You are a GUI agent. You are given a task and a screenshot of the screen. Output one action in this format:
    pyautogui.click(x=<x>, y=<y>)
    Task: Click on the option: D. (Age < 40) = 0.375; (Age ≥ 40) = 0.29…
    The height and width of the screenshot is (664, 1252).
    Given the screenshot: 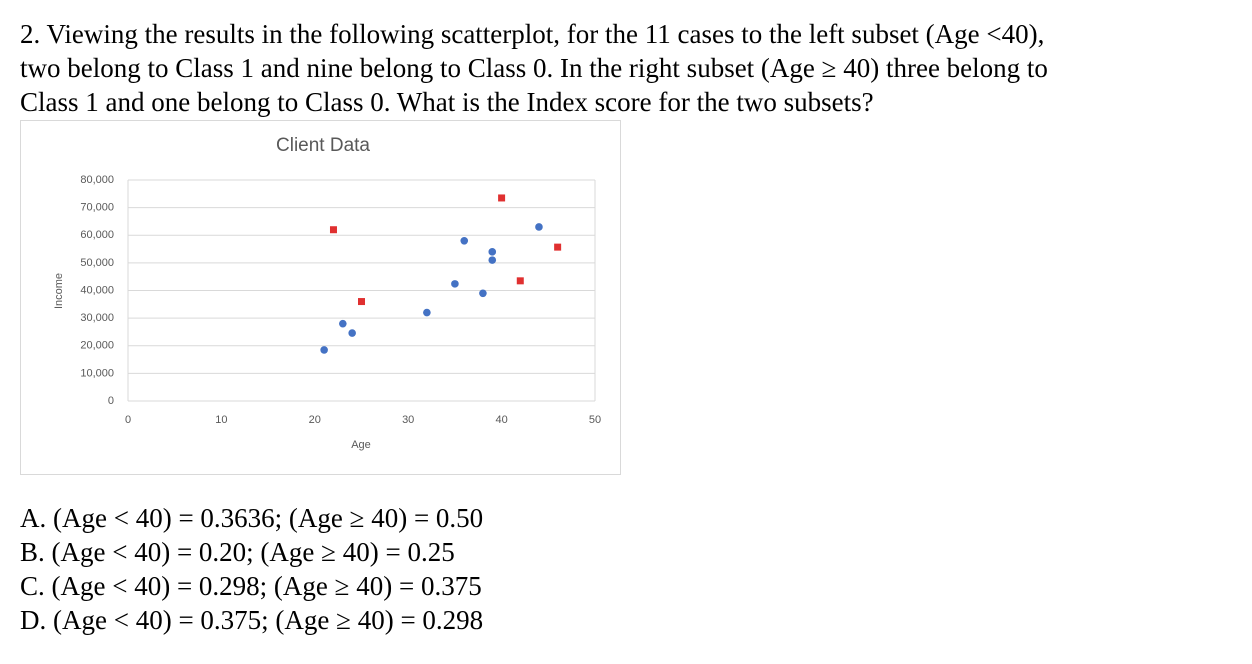 What is the action you would take?
    pyautogui.click(x=252, y=620)
    